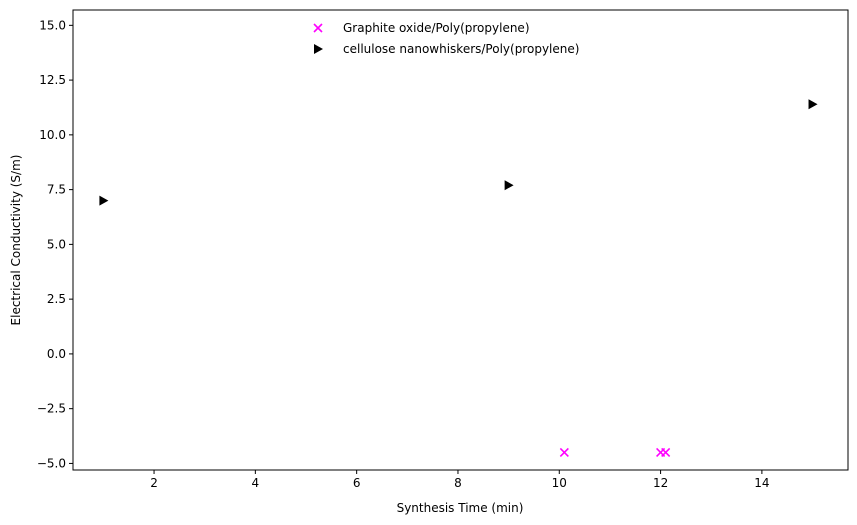  I want to click on x-tick-label: 2, so click(154, 483).